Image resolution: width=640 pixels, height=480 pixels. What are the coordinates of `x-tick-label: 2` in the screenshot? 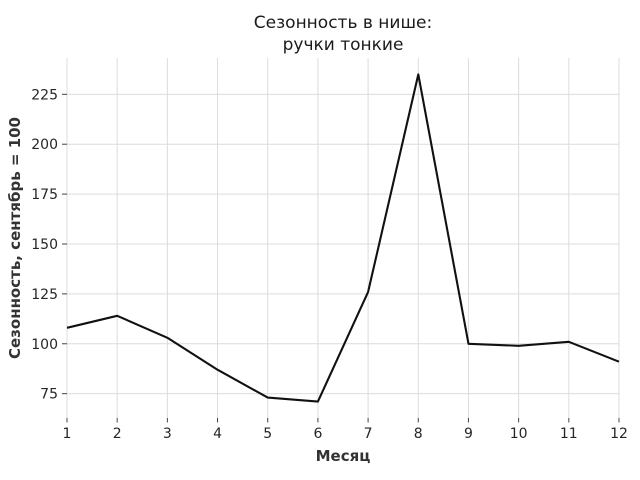 It's located at (117, 434).